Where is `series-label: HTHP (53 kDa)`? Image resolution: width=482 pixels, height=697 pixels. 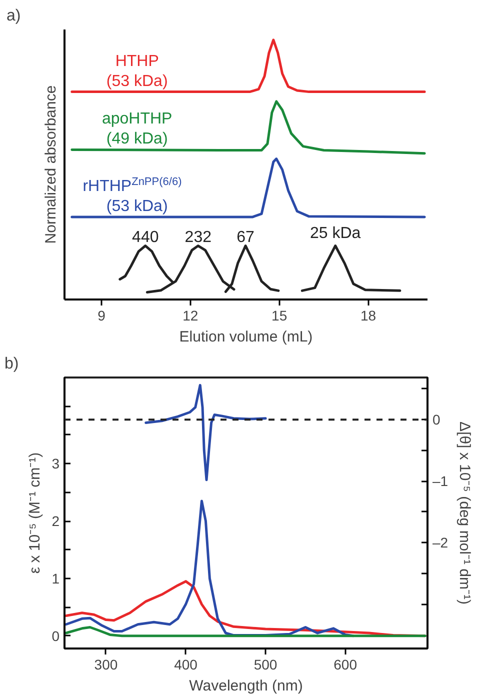
series-label: HTHP (53 kDa) is located at coordinates (137, 71).